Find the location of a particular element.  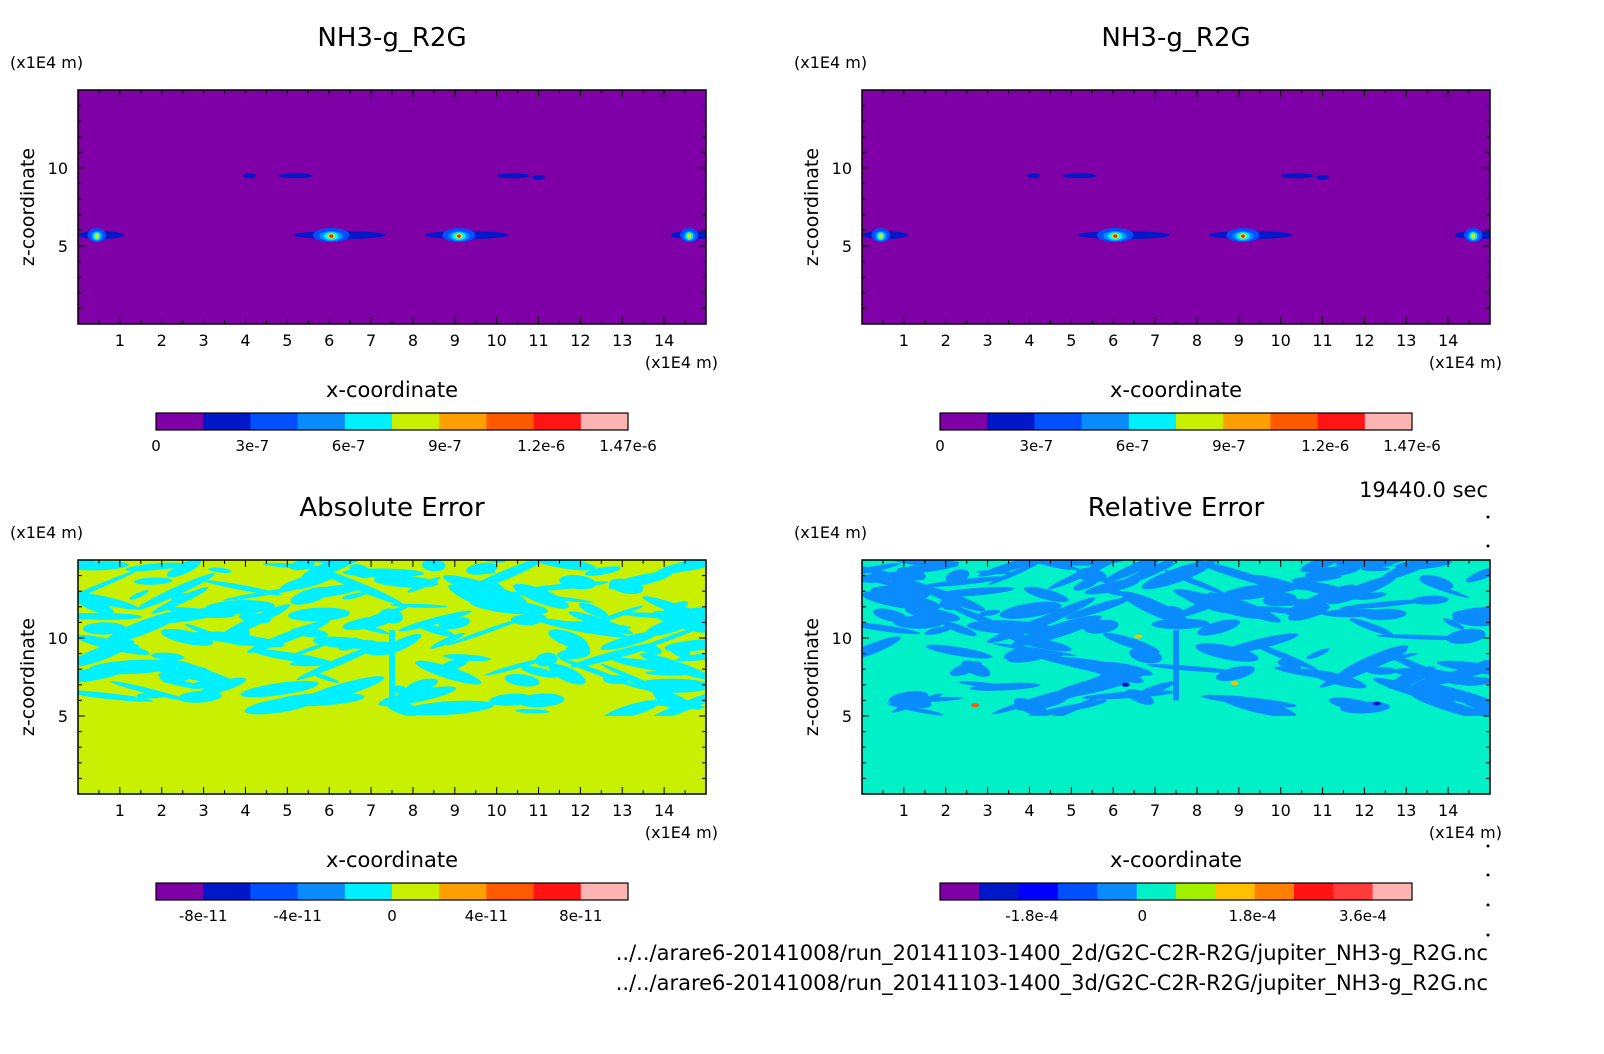

lower-uniform-region is located at coordinates (392, 755).